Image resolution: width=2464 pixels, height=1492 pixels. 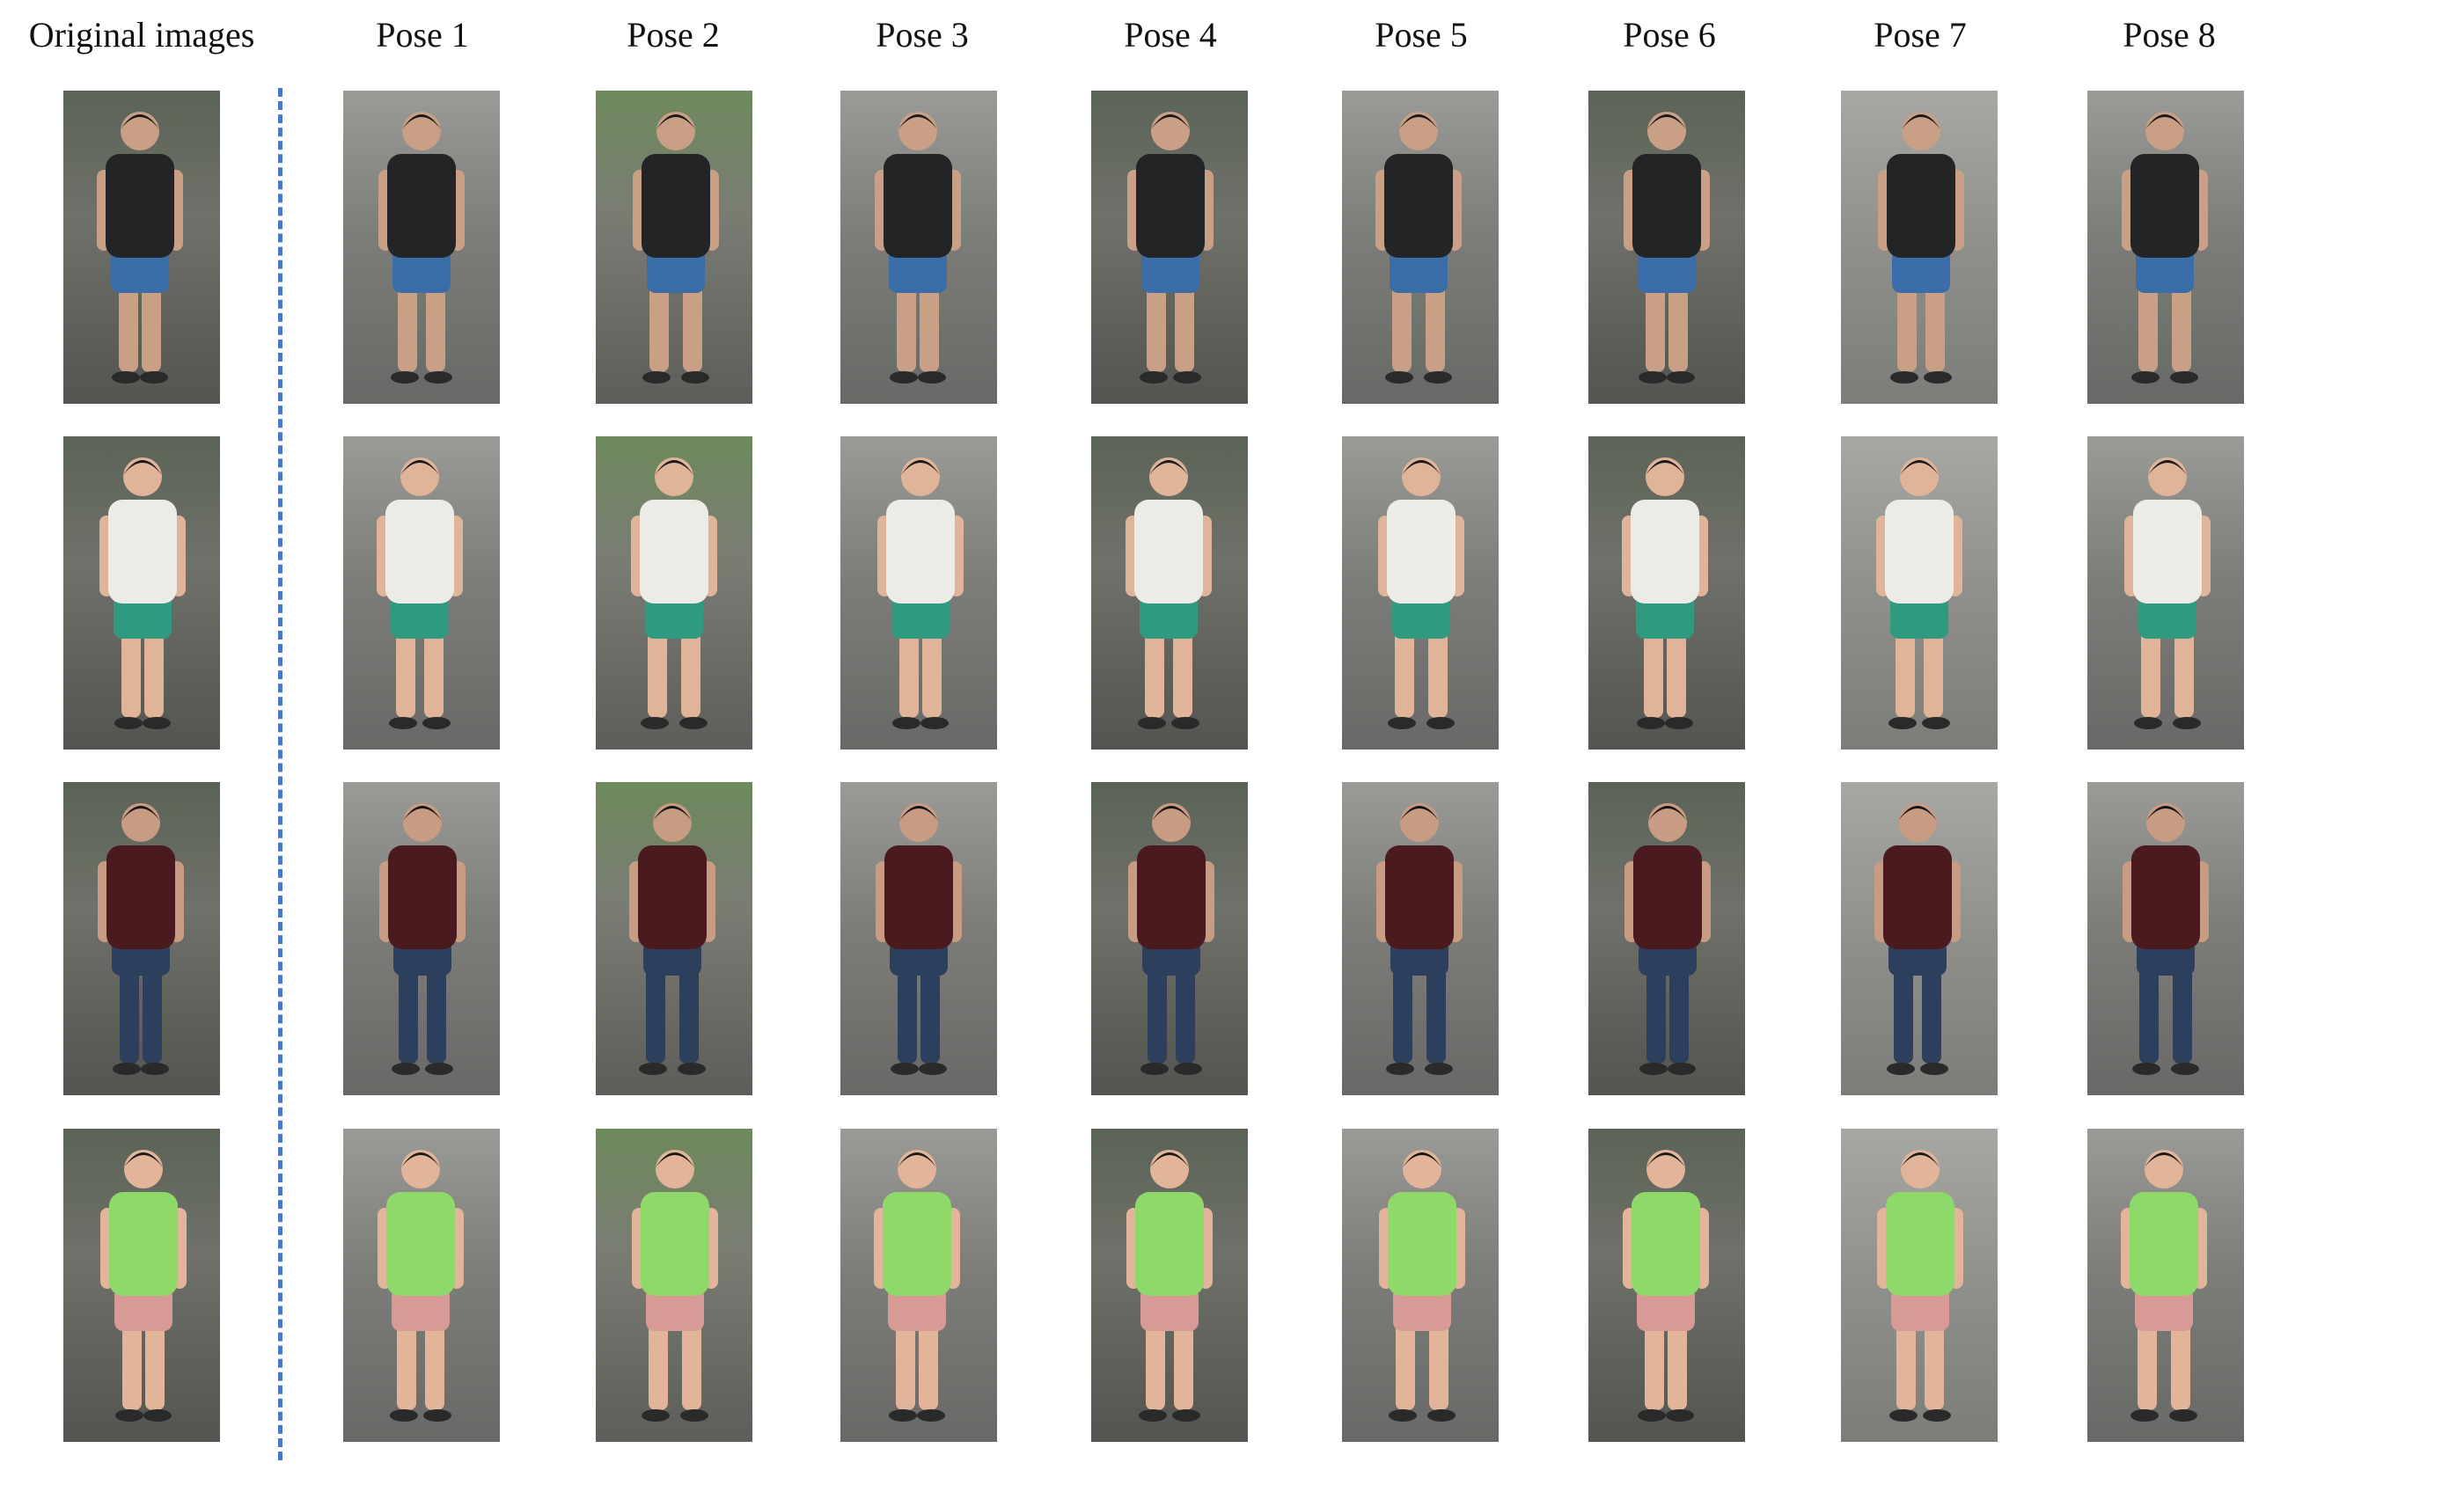 What do you see at coordinates (423, 35) in the screenshot?
I see `header-pose-1: Pose 1` at bounding box center [423, 35].